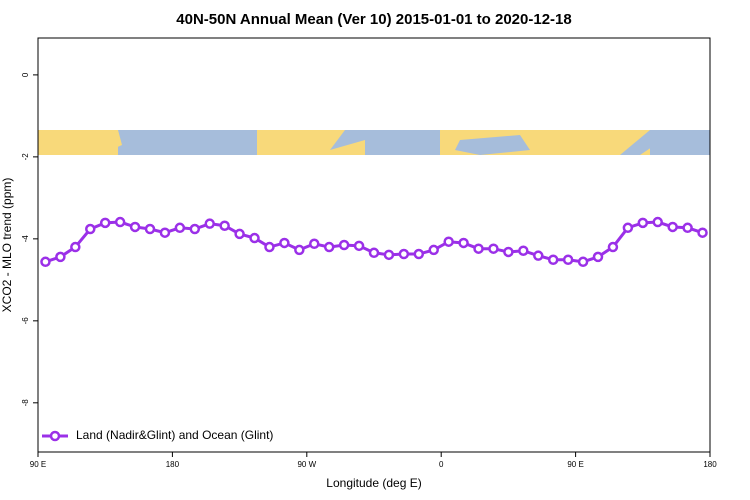 The height and width of the screenshot is (500, 750). What do you see at coordinates (7, 245) in the screenshot?
I see `y-axis-label: XCO2 - MLO trend (ppm)` at bounding box center [7, 245].